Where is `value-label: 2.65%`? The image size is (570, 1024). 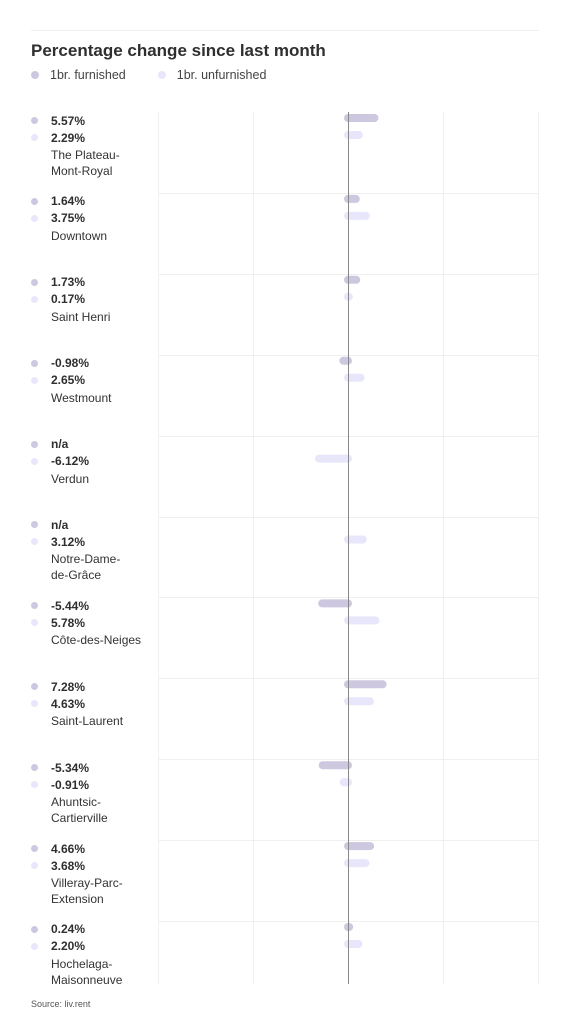 value-label: 2.65% is located at coordinates (68, 380).